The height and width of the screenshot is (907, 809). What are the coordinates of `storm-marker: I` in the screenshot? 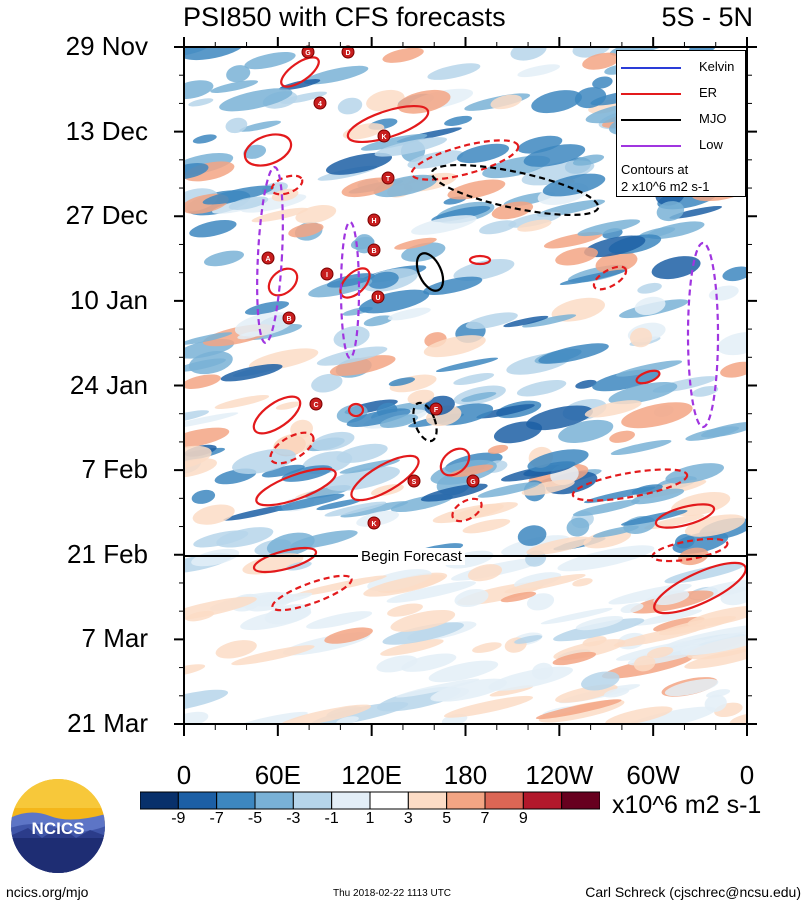 It's located at (327, 274).